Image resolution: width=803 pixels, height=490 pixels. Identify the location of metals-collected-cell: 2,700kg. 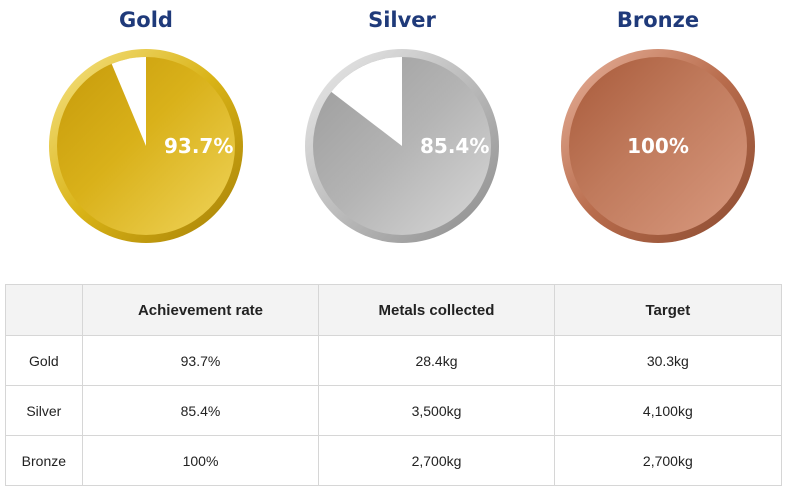
(436, 460).